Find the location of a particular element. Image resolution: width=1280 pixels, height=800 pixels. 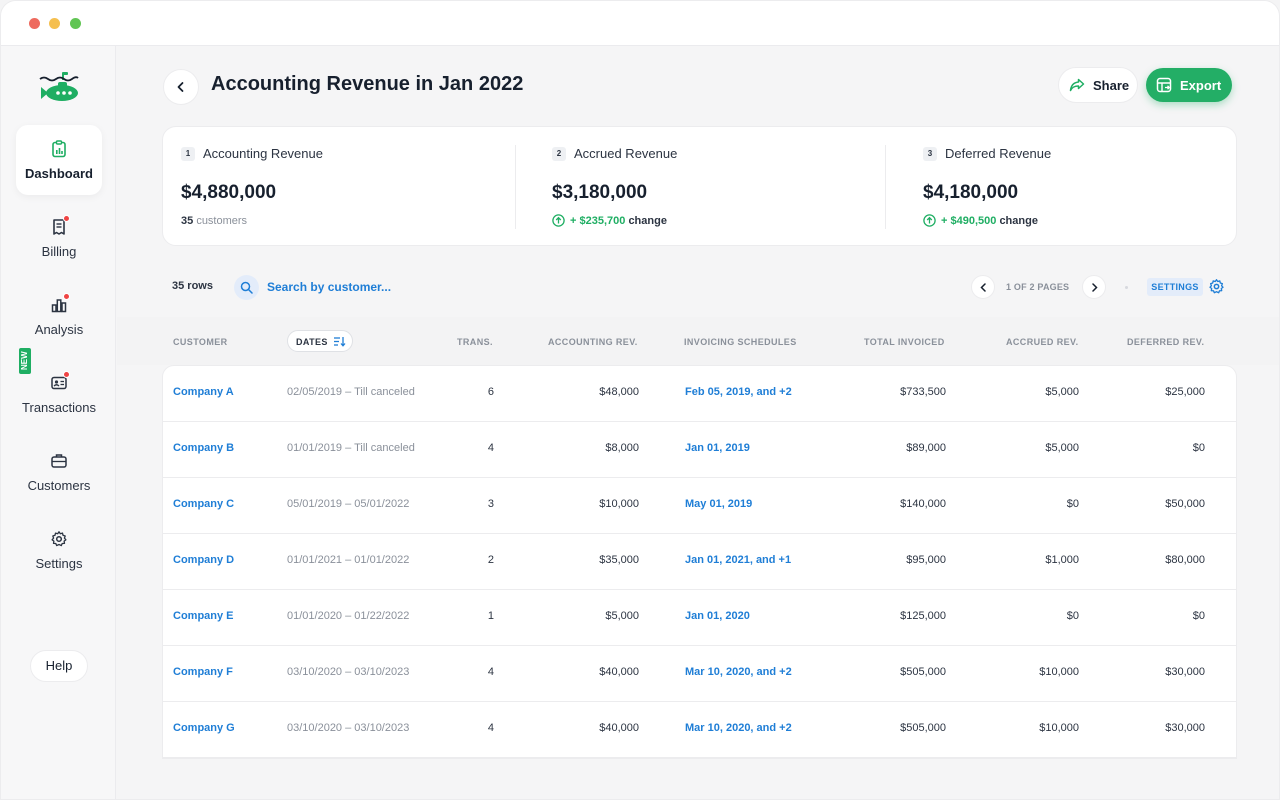

column-header-transactions: TRANS. is located at coordinates (475, 342).